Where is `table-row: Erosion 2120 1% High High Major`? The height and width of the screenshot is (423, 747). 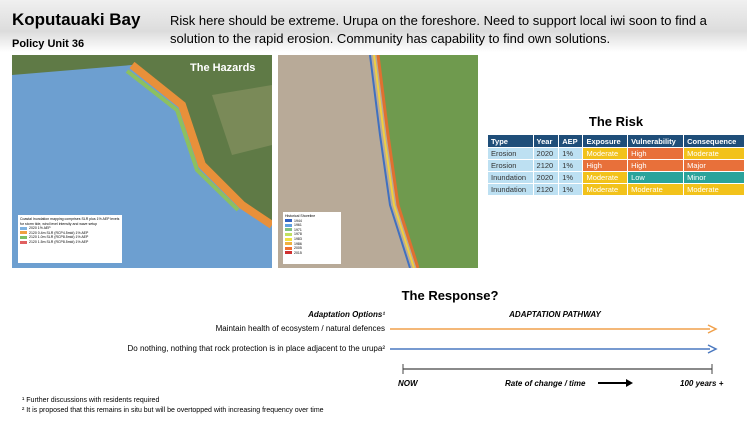 table-row: Erosion 2120 1% High High Major is located at coordinates (616, 165).